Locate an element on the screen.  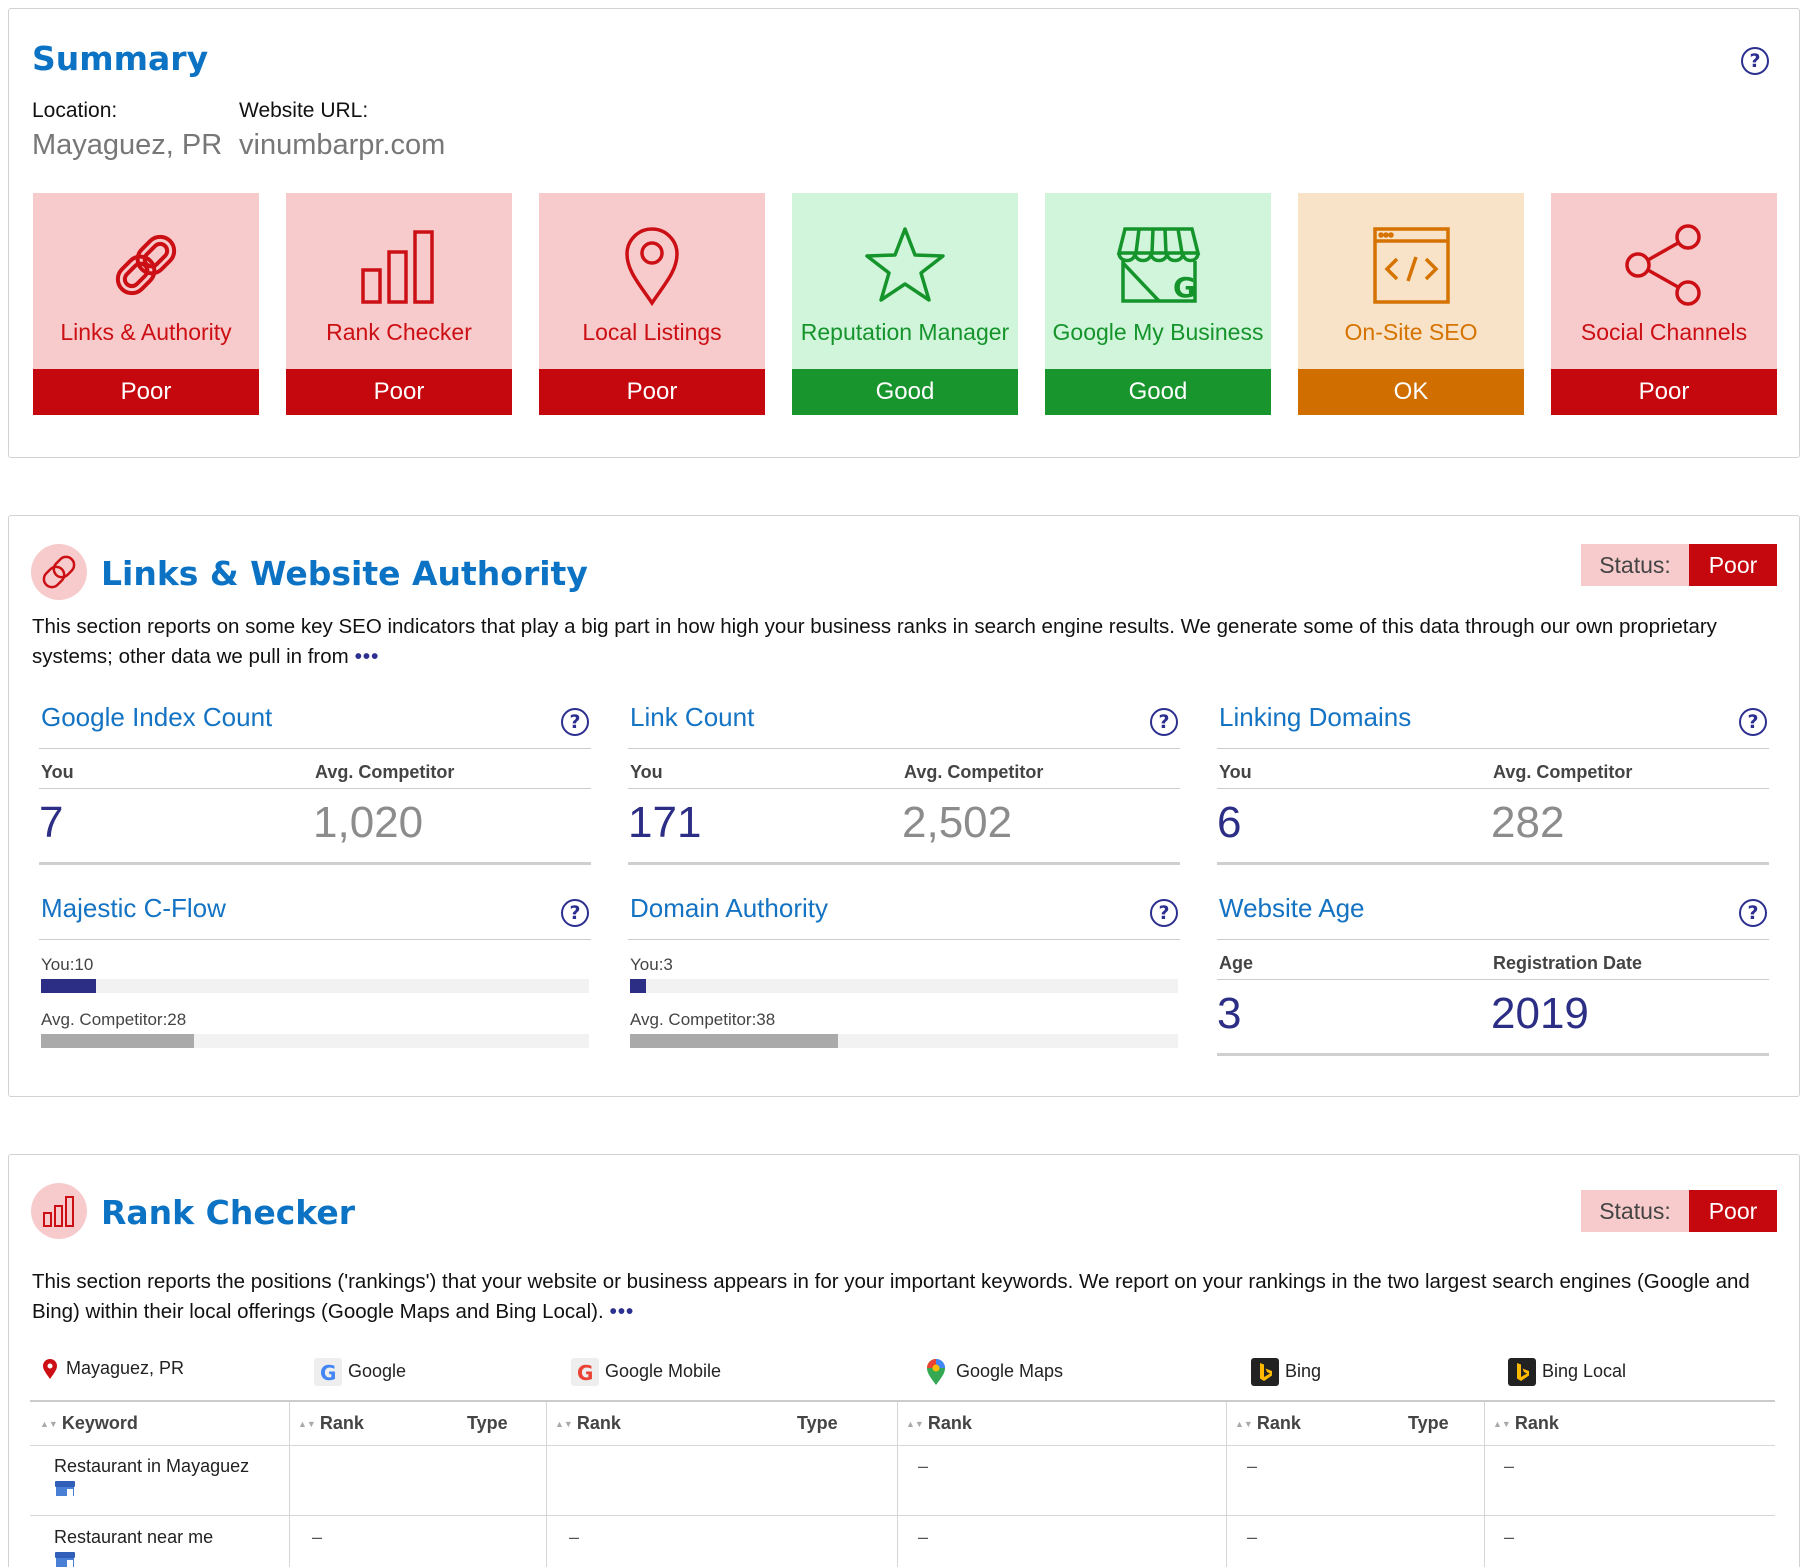
avg-competitor-value: 2,502 is located at coordinates (957, 822).